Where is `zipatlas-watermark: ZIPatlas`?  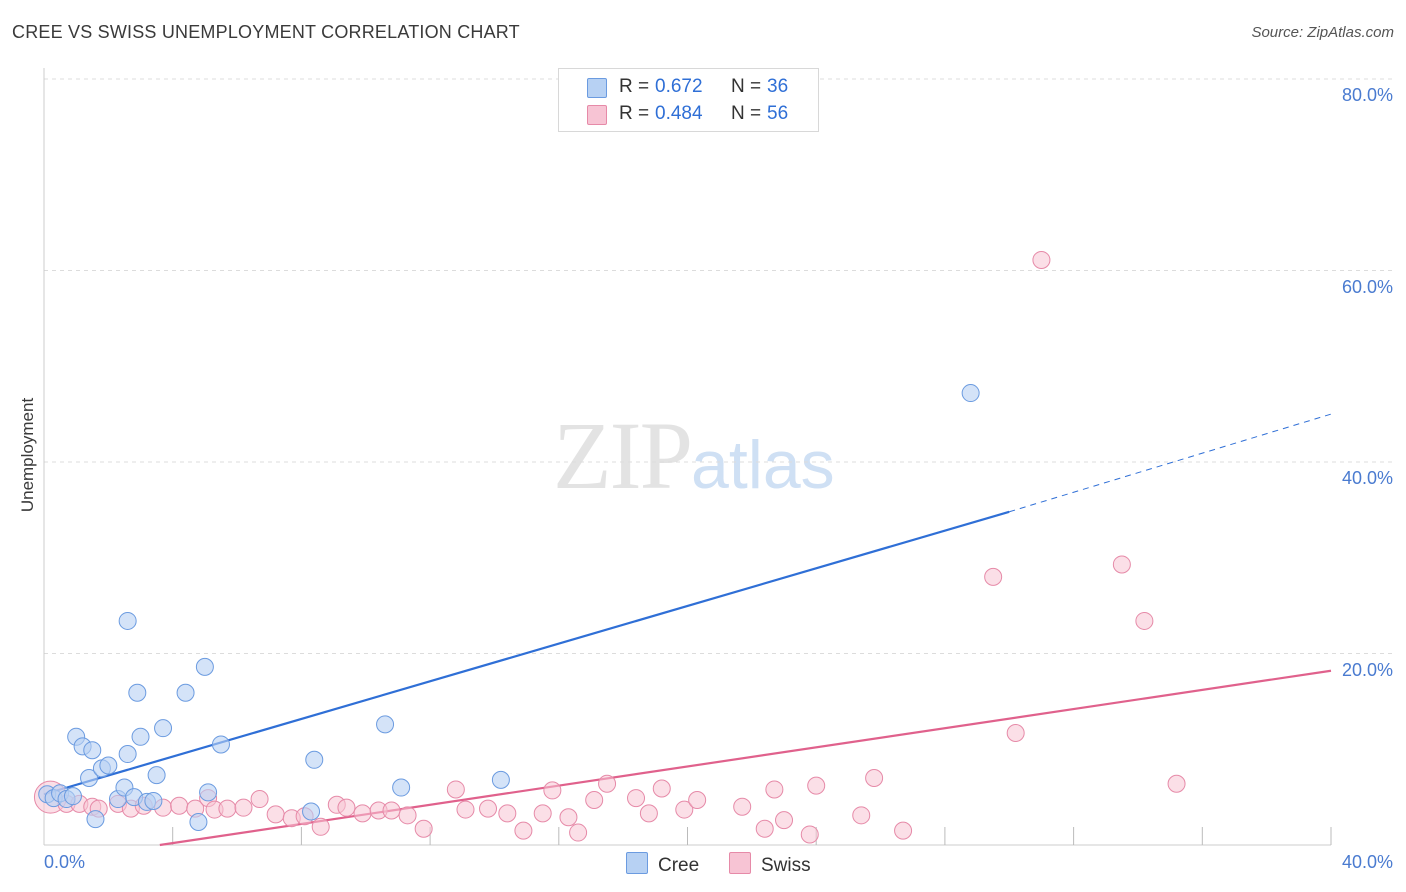
zipatlas-watermark: ZIPatlas is located at coordinates (694, 455).